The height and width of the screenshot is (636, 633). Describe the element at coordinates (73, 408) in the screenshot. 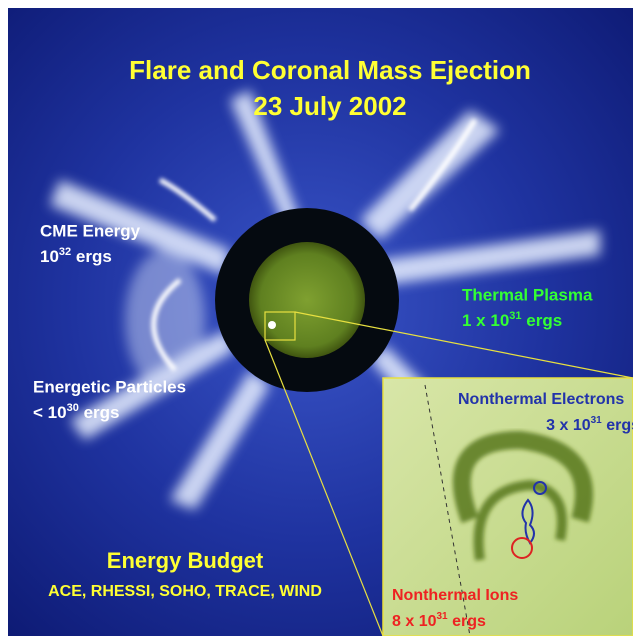

I see `energy-exponent: 30` at that location.